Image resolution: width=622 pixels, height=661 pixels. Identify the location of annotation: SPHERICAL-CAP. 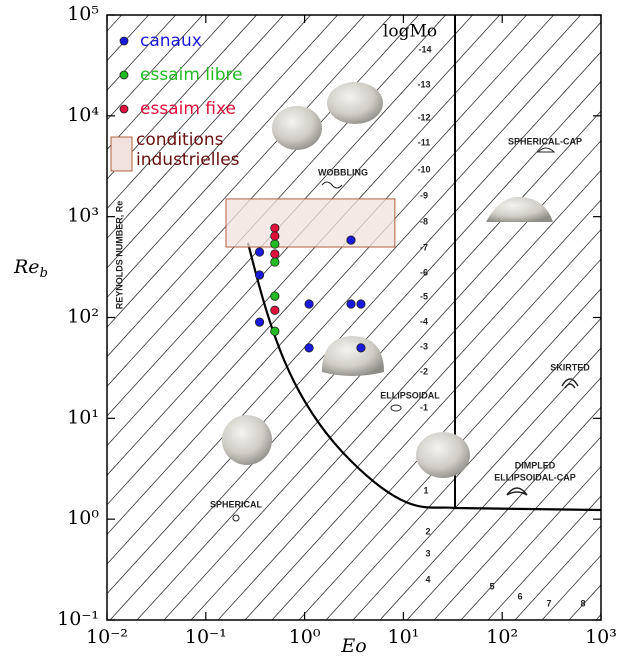
(545, 141).